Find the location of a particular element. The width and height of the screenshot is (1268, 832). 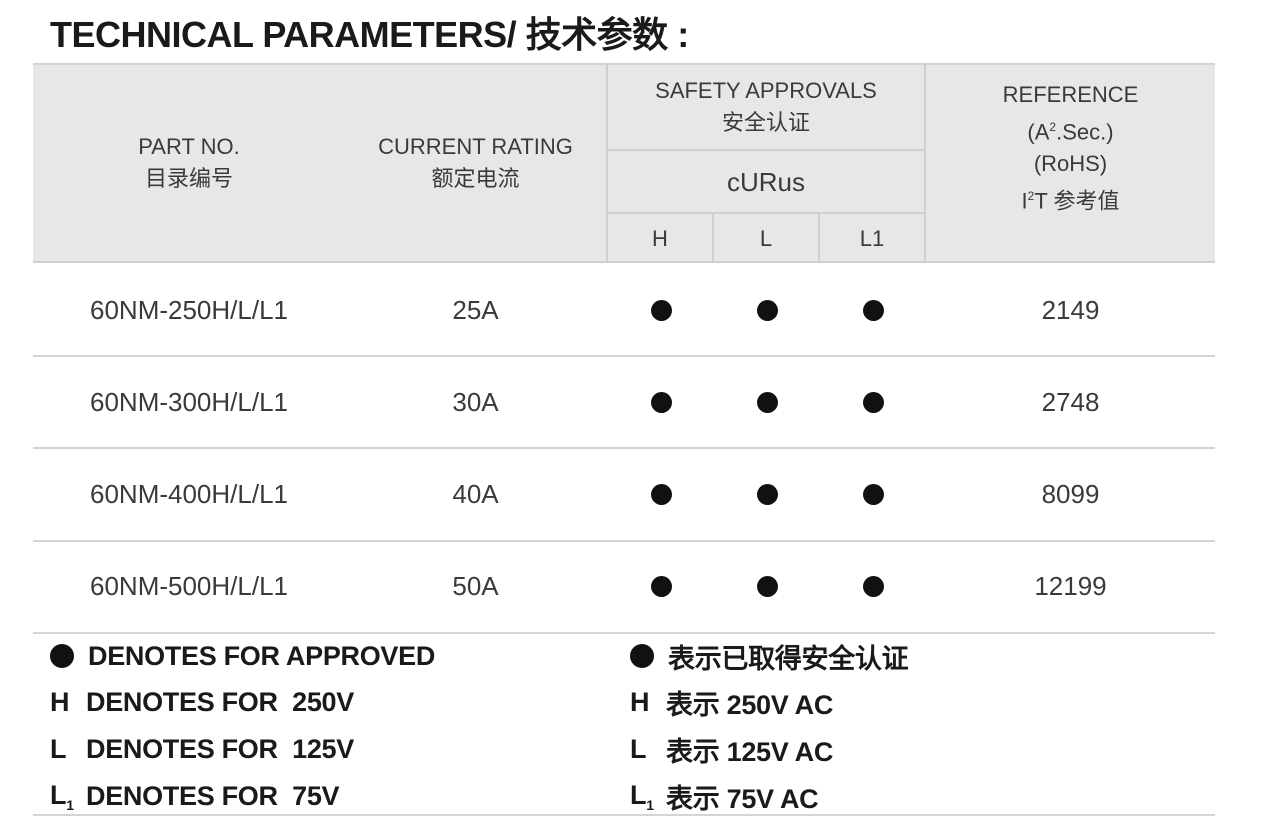

reference-value: 2748 is located at coordinates (1070, 401).